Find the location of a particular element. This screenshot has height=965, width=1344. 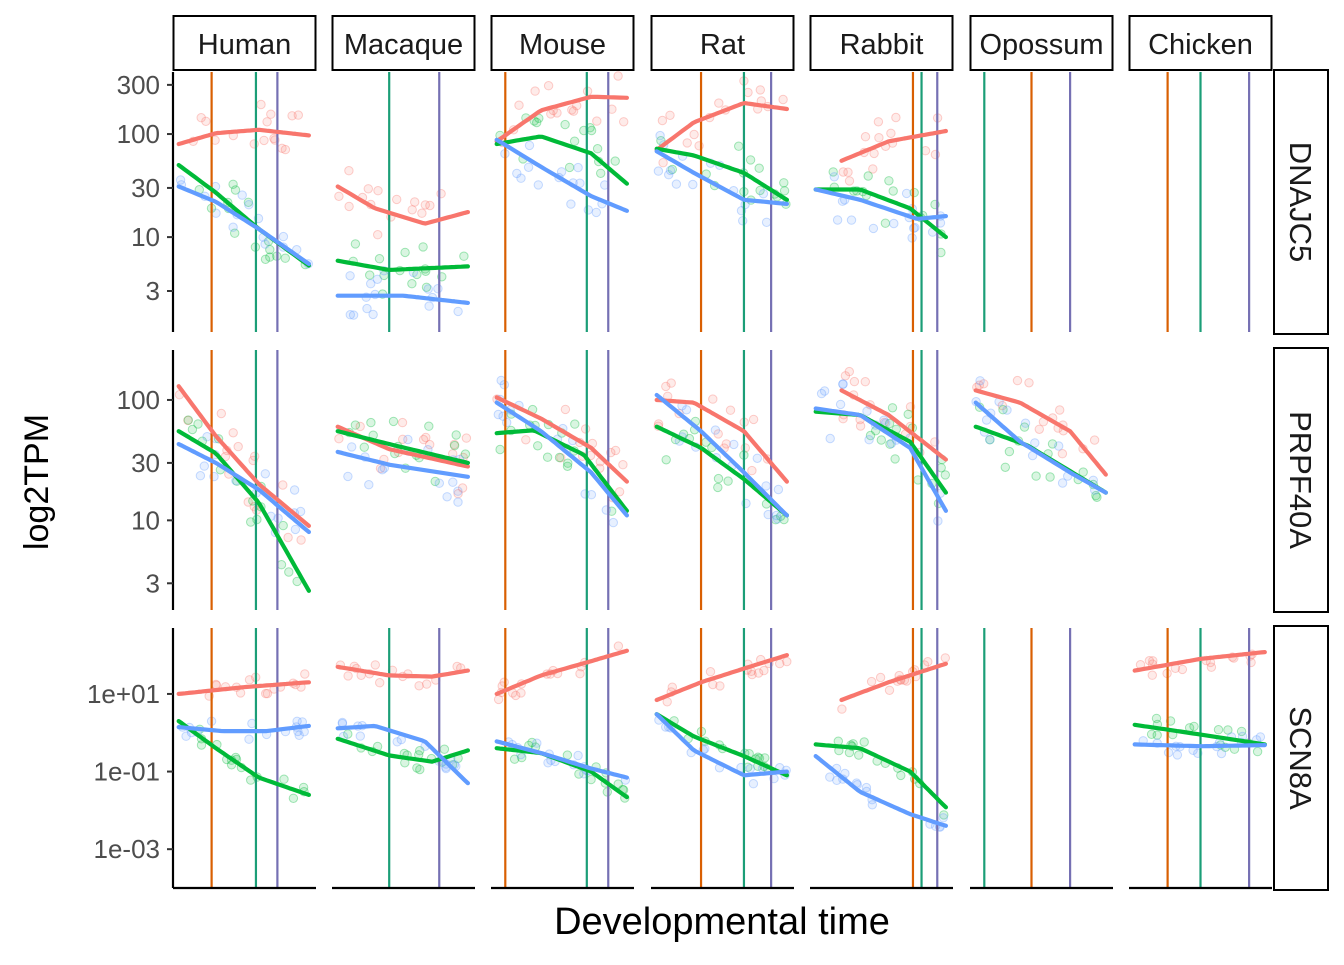

strip-label-rat: Rat is located at coordinates (722, 45).